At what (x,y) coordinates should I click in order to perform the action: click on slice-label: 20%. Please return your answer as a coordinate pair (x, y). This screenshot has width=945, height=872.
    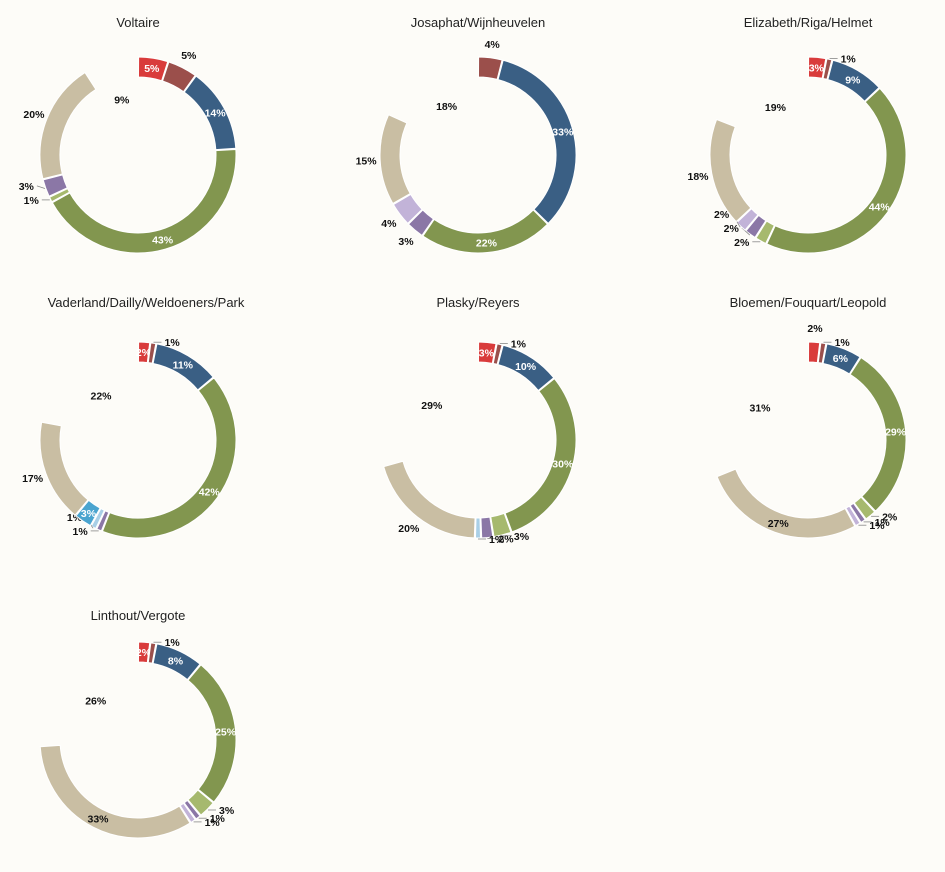
    Looking at the image, I should click on (409, 529).